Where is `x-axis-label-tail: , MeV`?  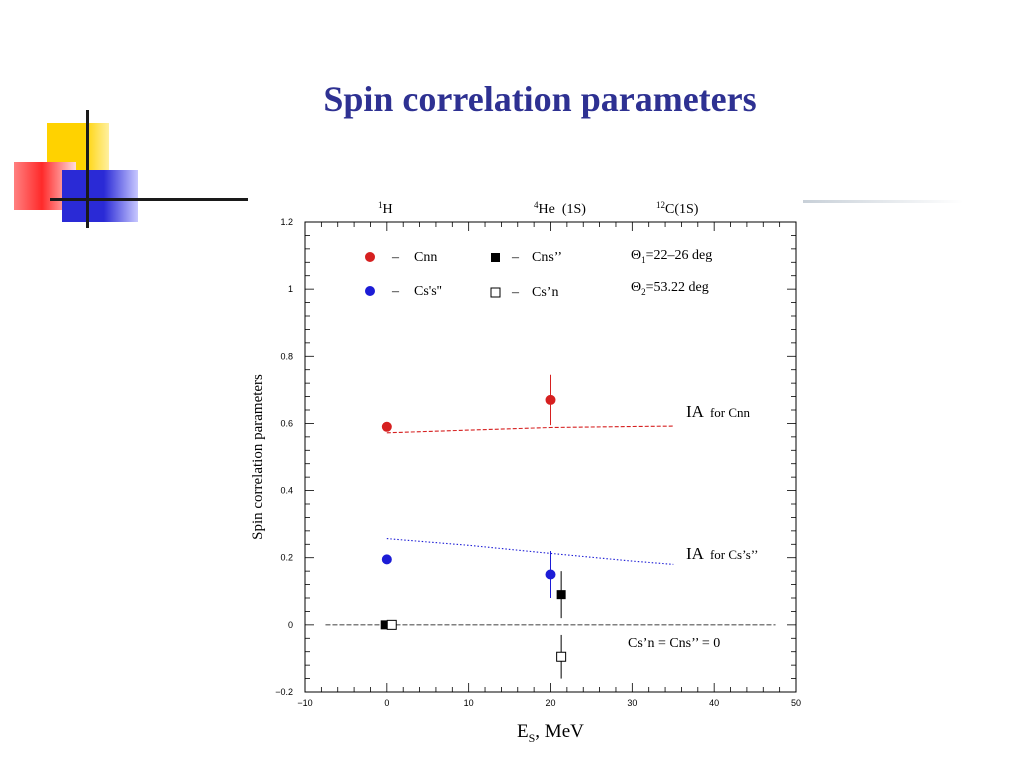 x-axis-label-tail: , MeV is located at coordinates (559, 731).